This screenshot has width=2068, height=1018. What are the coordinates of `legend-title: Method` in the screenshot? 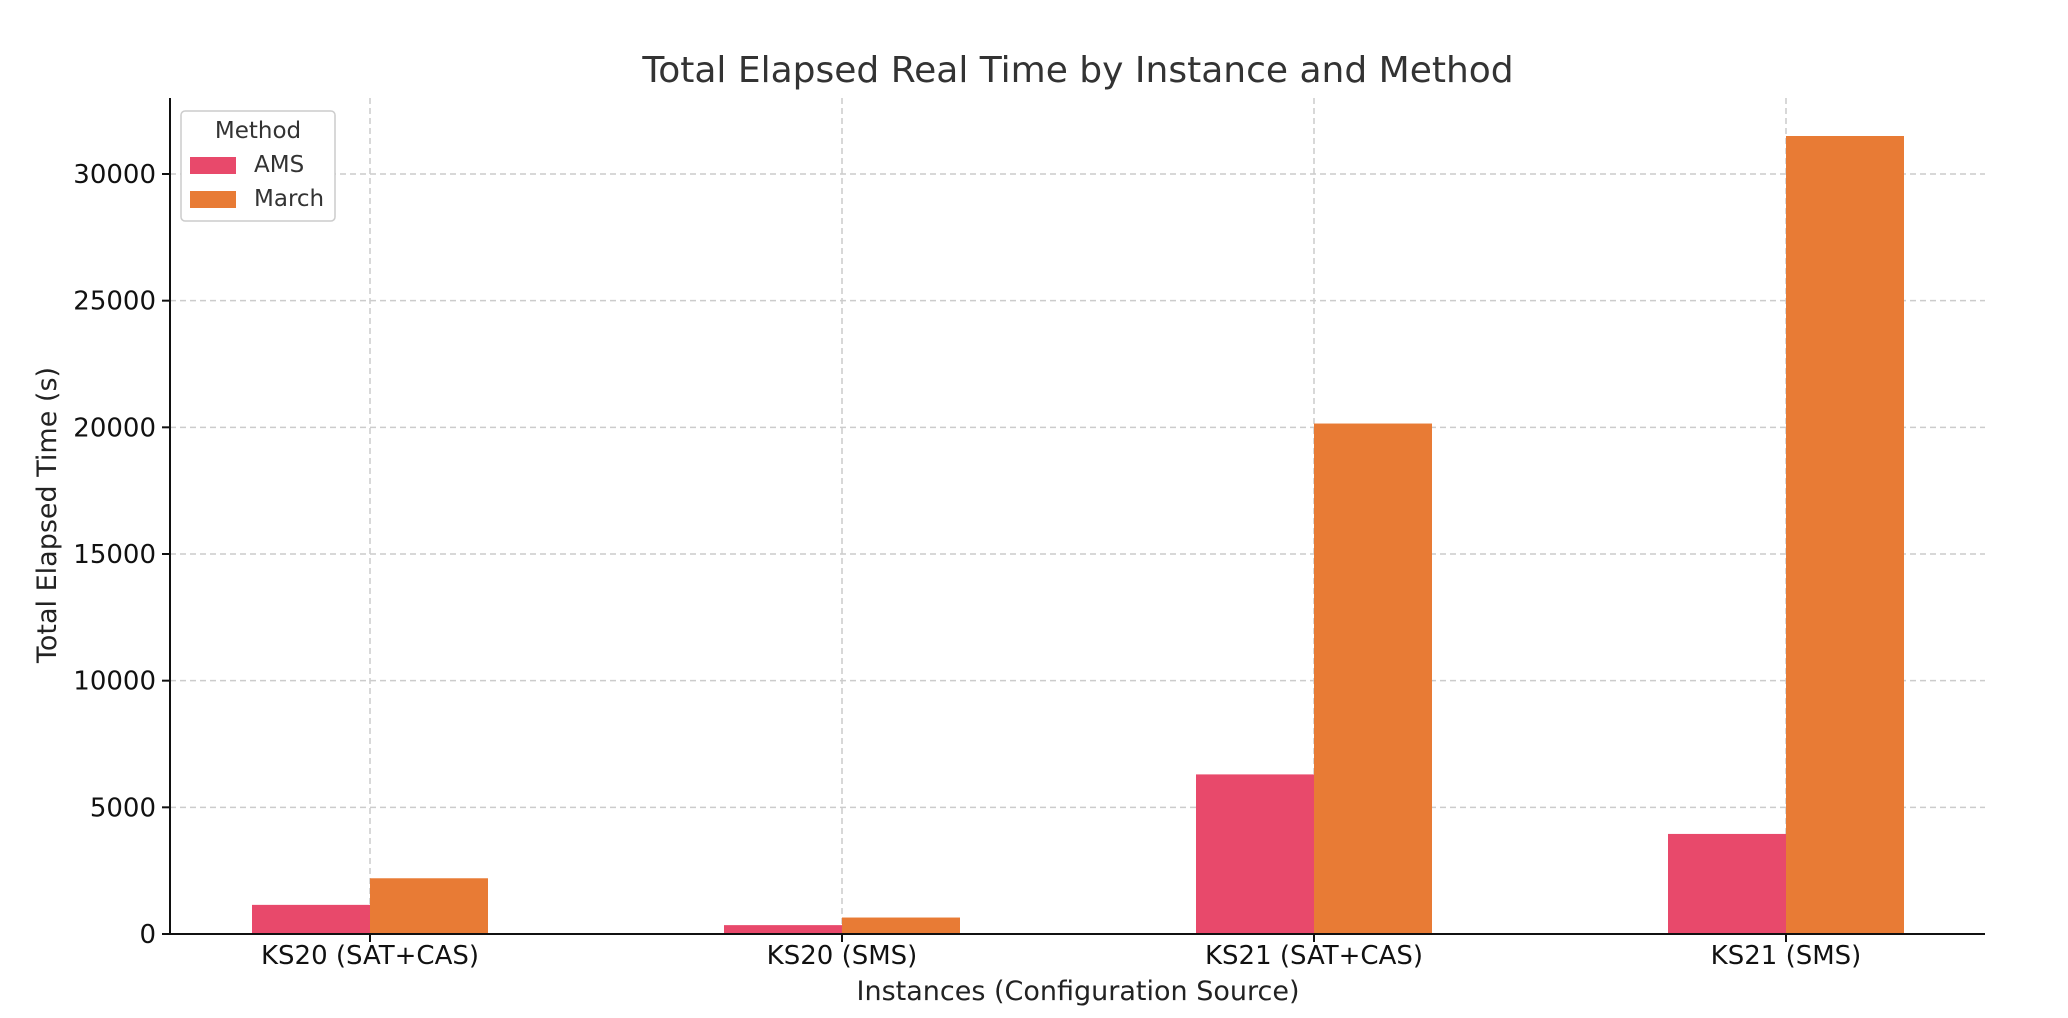 It's located at (258, 131).